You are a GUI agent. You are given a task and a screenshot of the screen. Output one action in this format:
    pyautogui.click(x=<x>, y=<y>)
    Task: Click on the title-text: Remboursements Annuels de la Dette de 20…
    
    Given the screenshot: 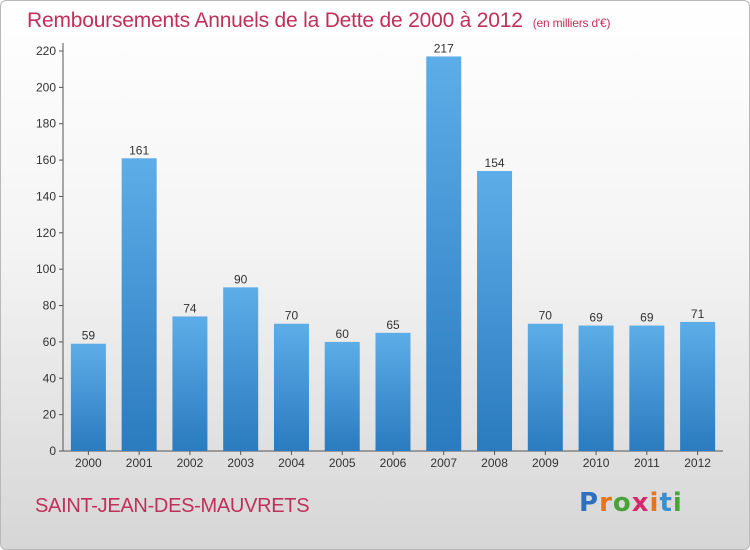 What is the action you would take?
    pyautogui.click(x=275, y=20)
    